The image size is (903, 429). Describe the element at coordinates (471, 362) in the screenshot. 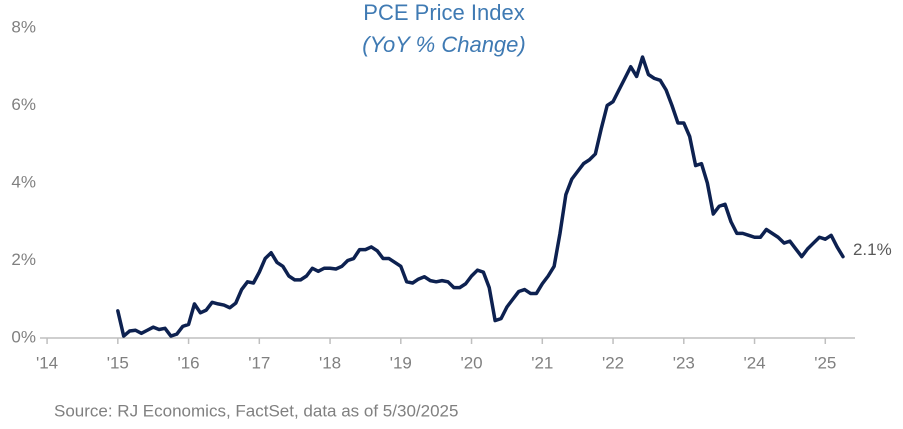

I see `x-tick-label: '20` at that location.